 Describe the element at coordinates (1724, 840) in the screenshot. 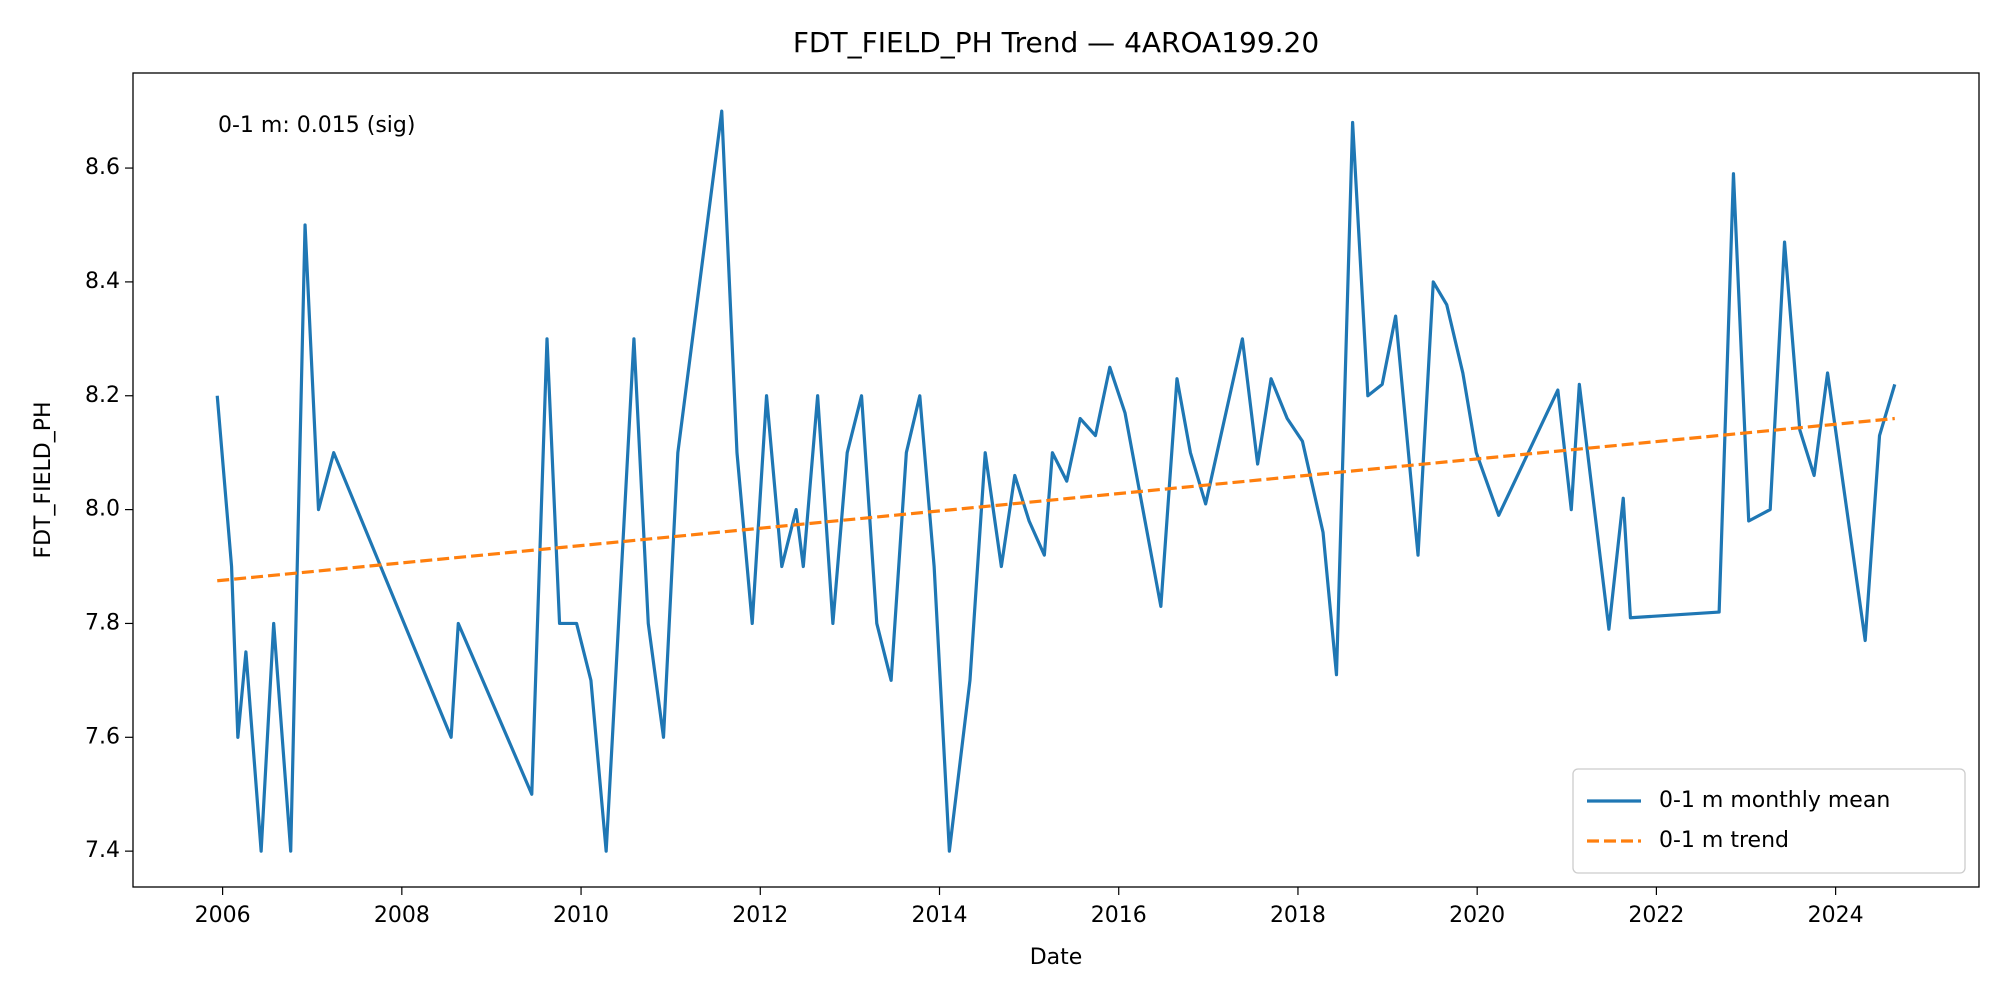

I see `legend-label: 0-1 m trend` at that location.